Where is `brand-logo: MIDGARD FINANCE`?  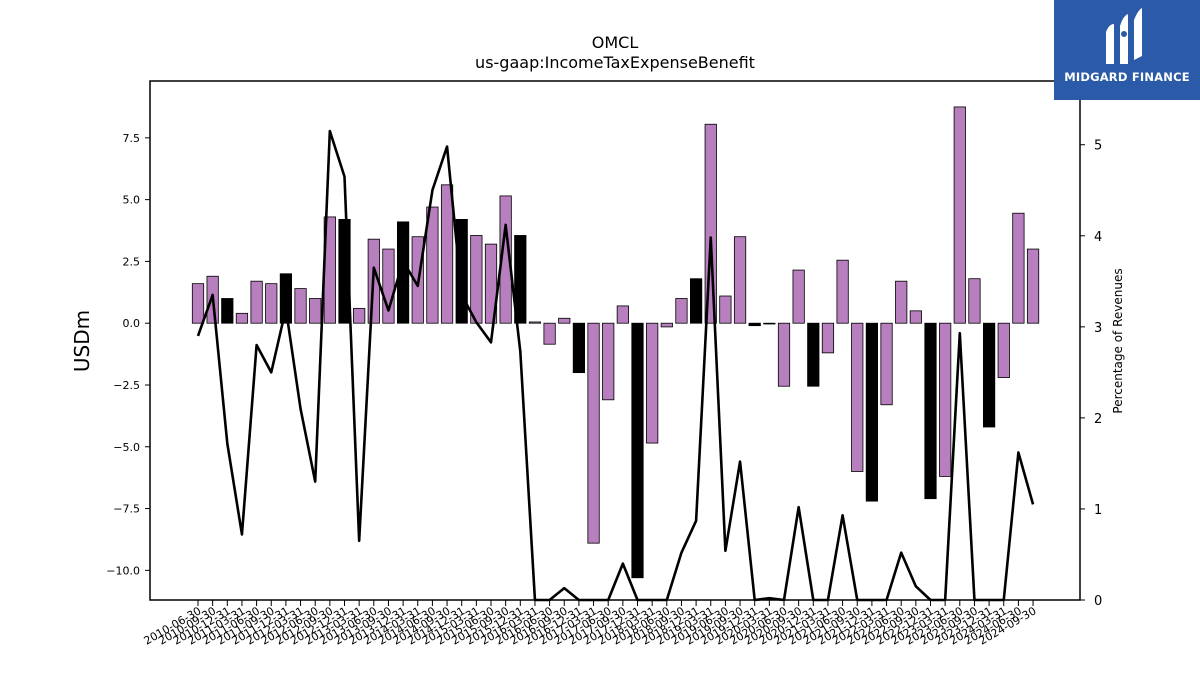 brand-logo: MIDGARD FINANCE is located at coordinates (1127, 50).